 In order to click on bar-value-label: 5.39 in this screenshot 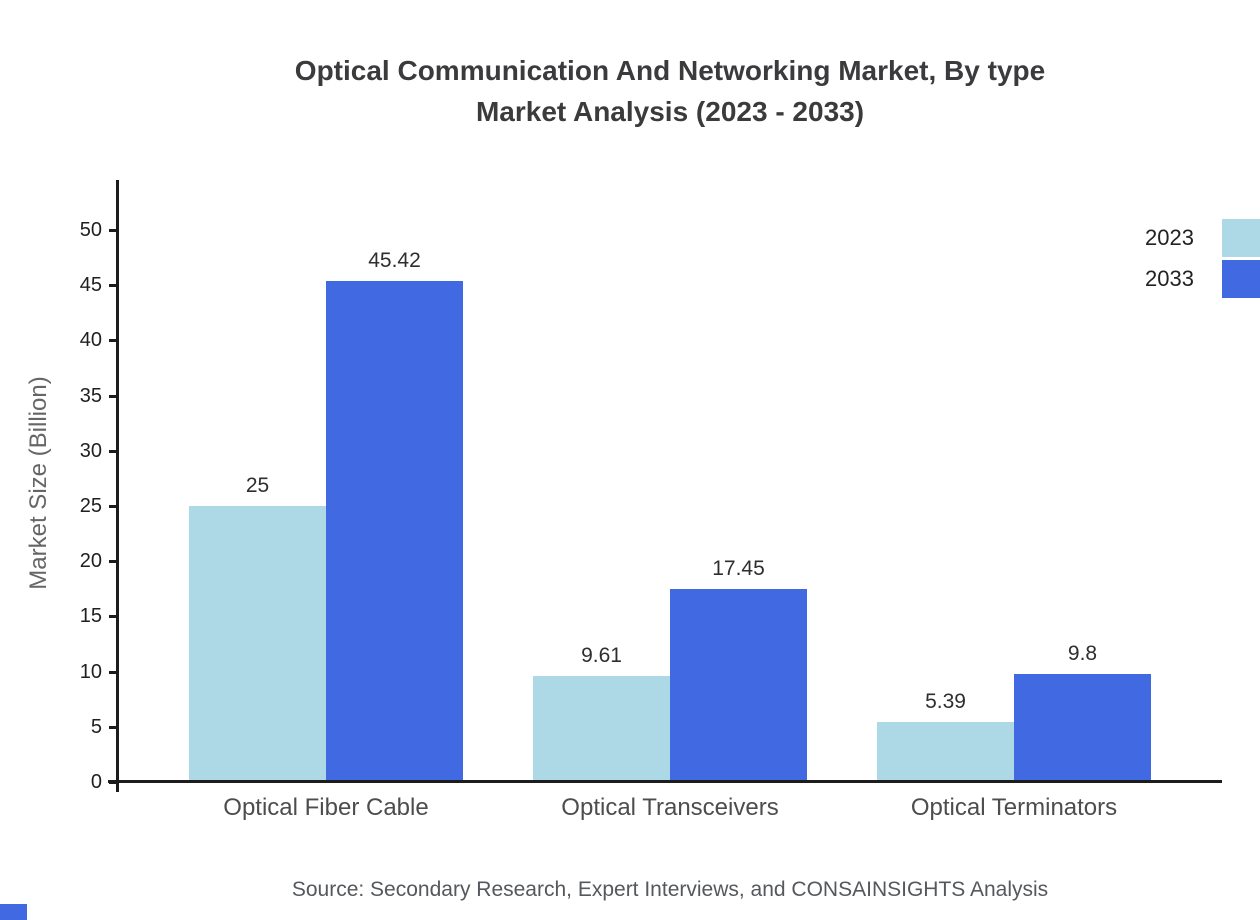, I will do `click(945, 702)`.